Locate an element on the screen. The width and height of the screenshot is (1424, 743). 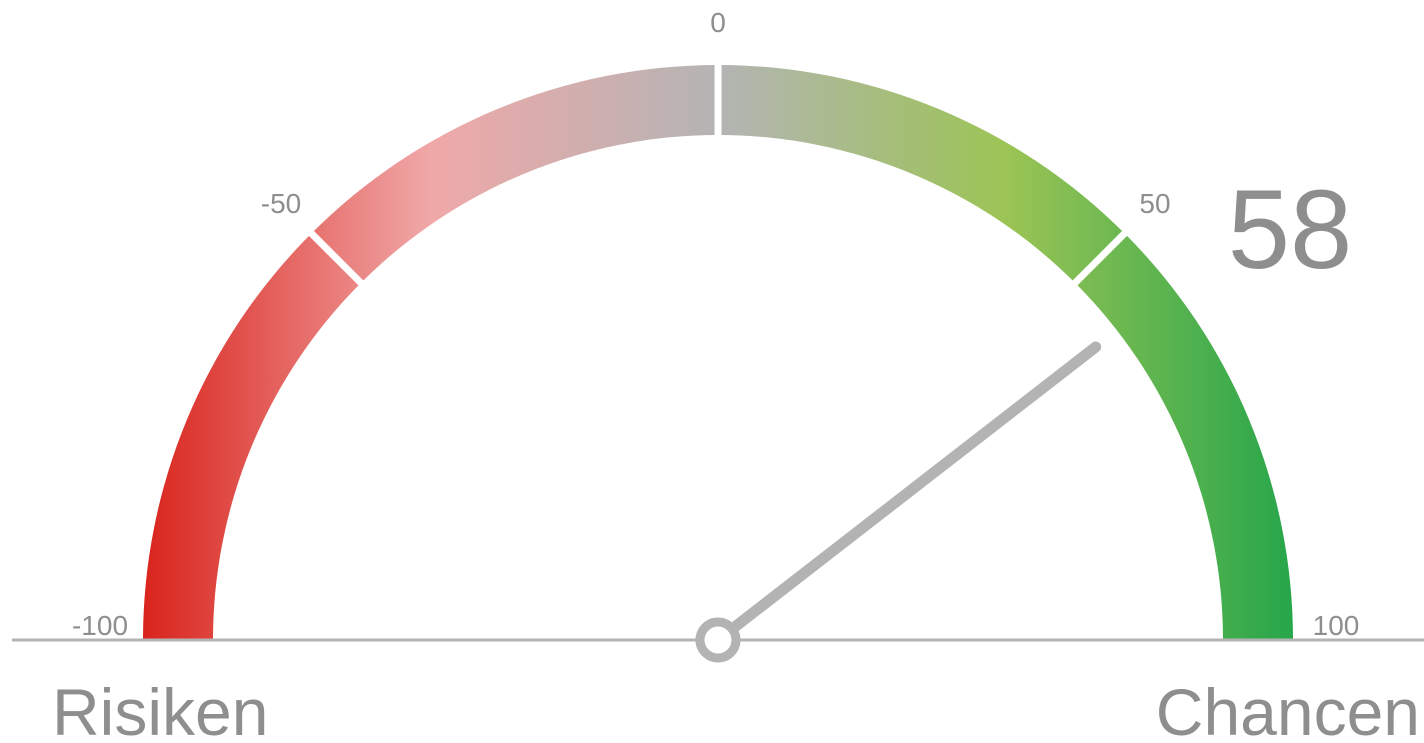
right-label: Chancen is located at coordinates (1288, 709).